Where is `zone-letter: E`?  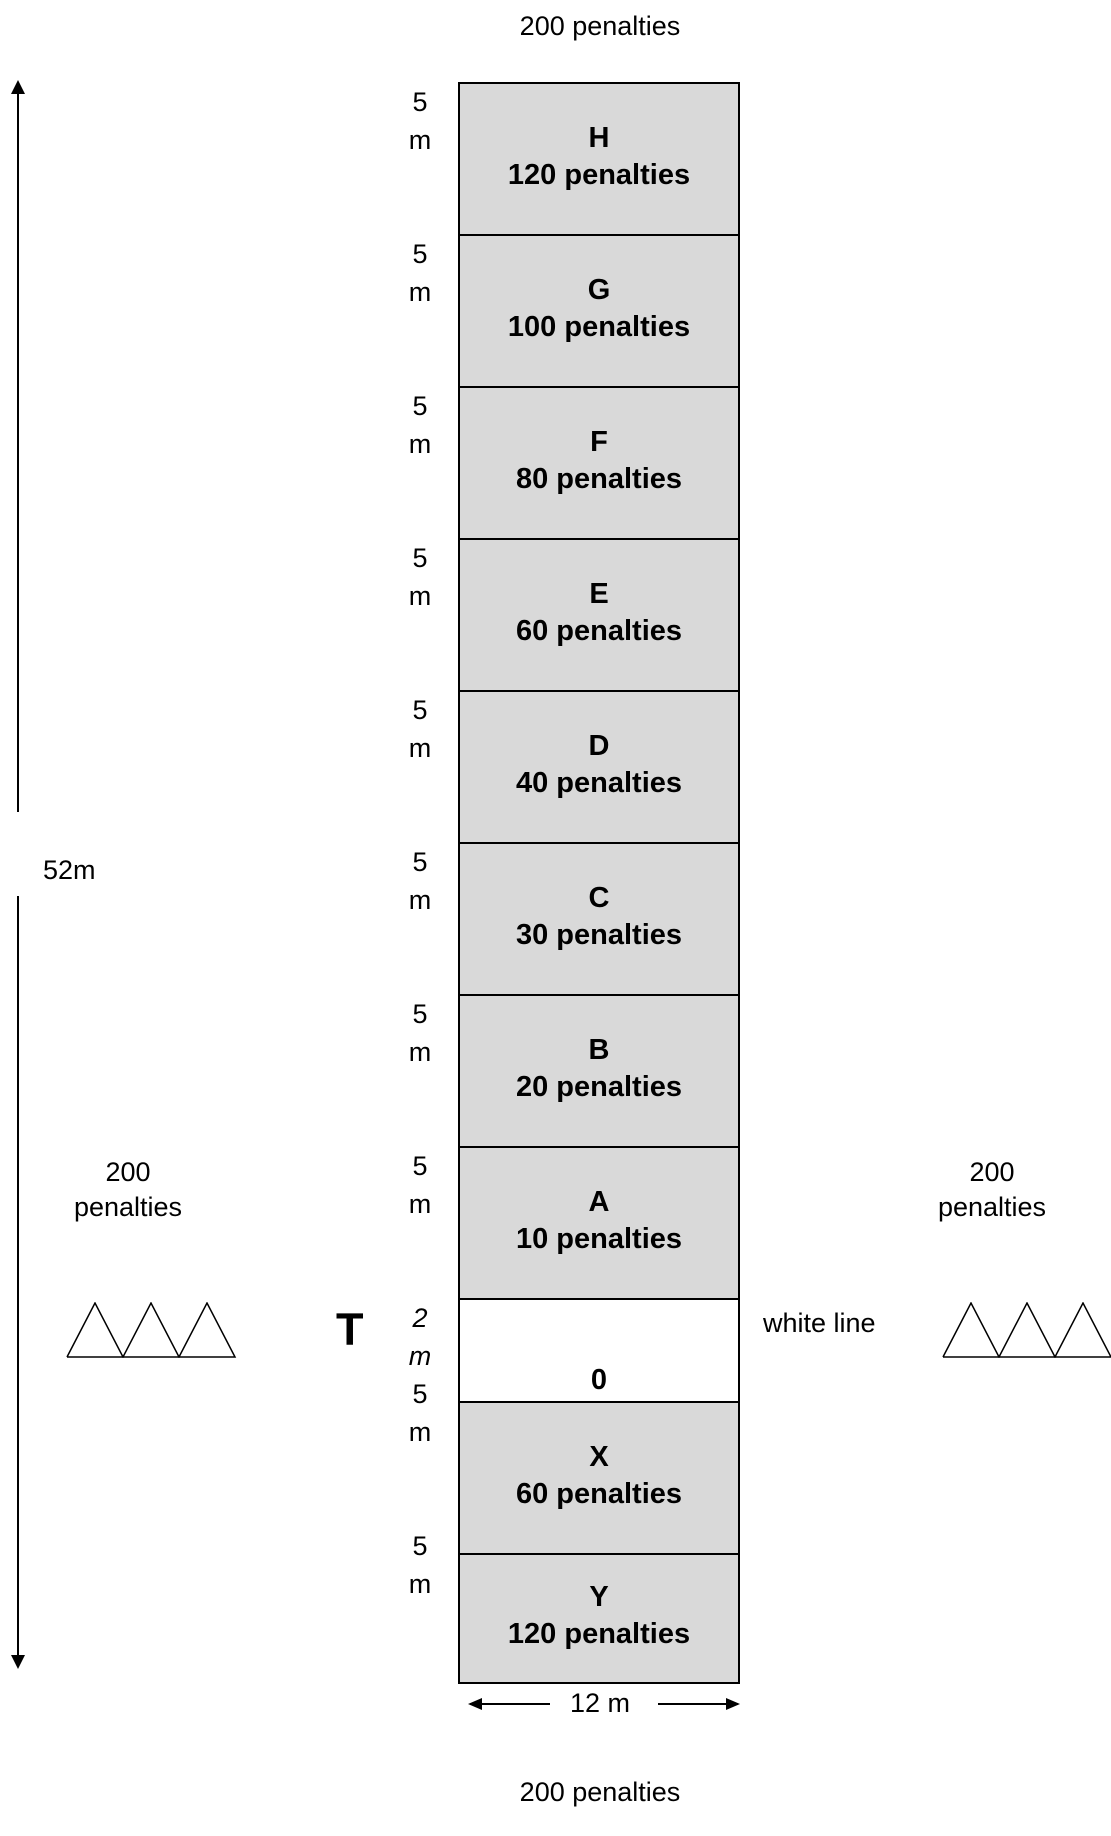
zone-letter: E is located at coordinates (599, 594).